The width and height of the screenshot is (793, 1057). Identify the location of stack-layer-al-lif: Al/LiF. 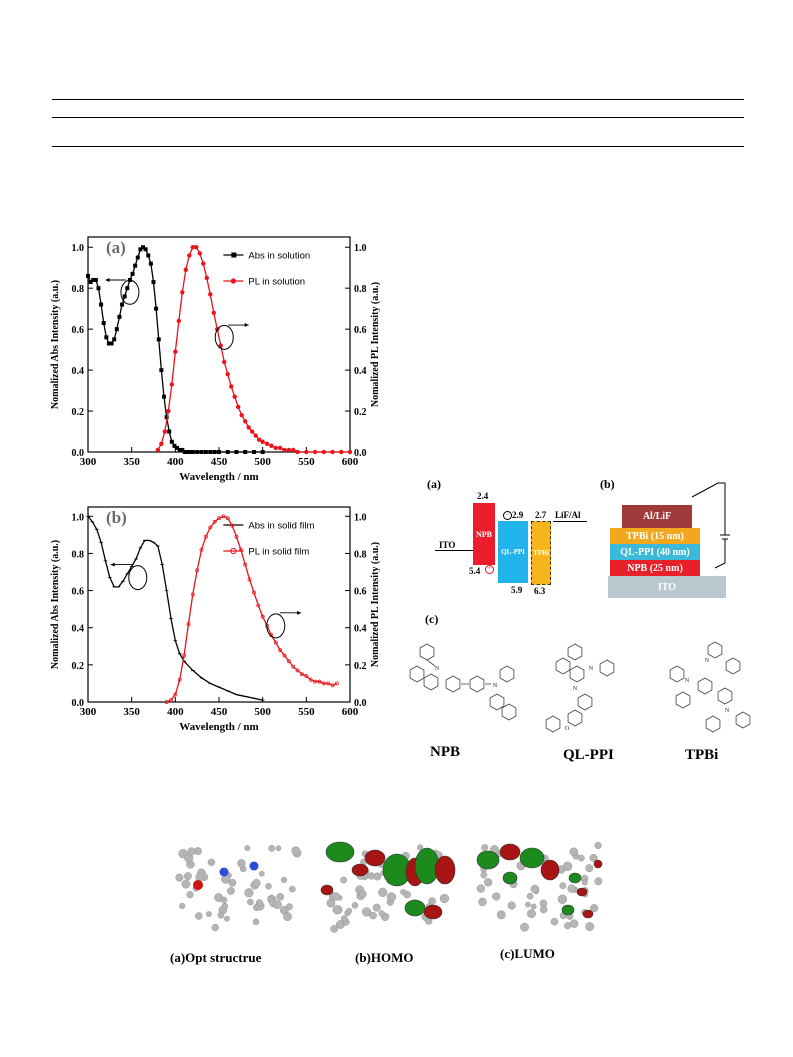
(657, 516).